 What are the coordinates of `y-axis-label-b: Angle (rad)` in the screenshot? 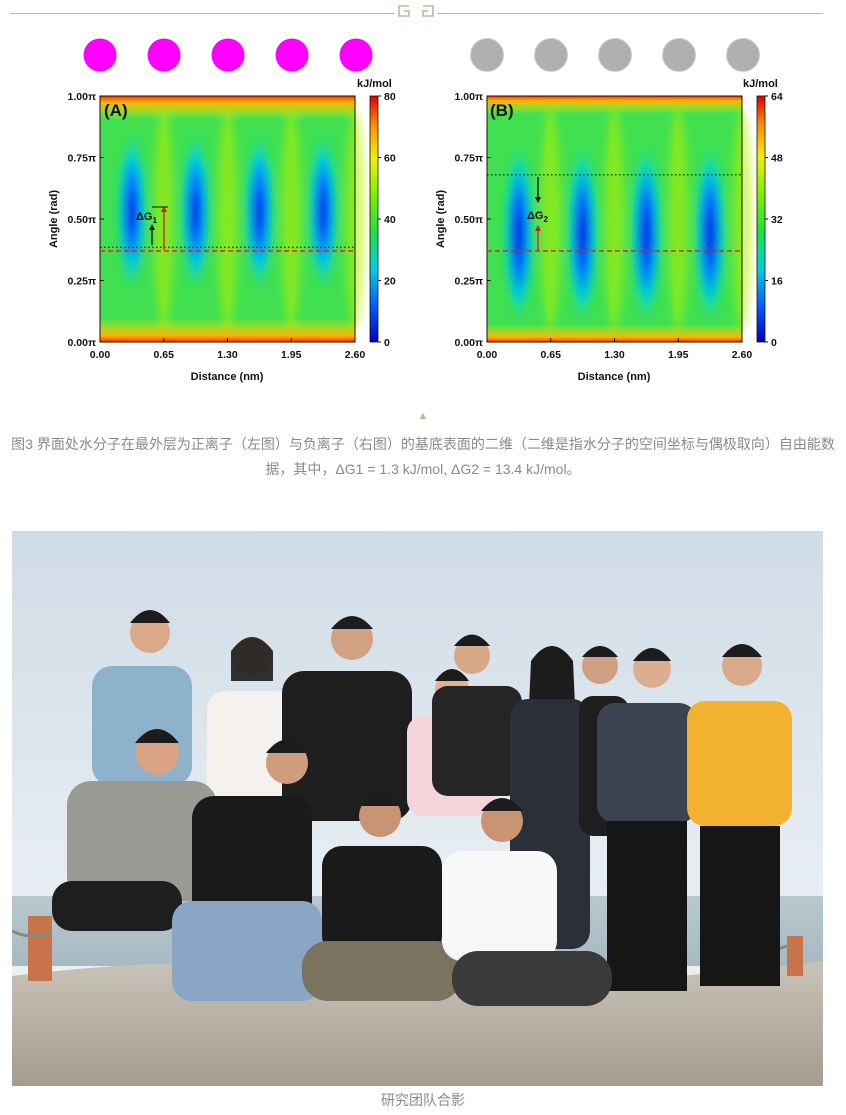 It's located at (441, 219).